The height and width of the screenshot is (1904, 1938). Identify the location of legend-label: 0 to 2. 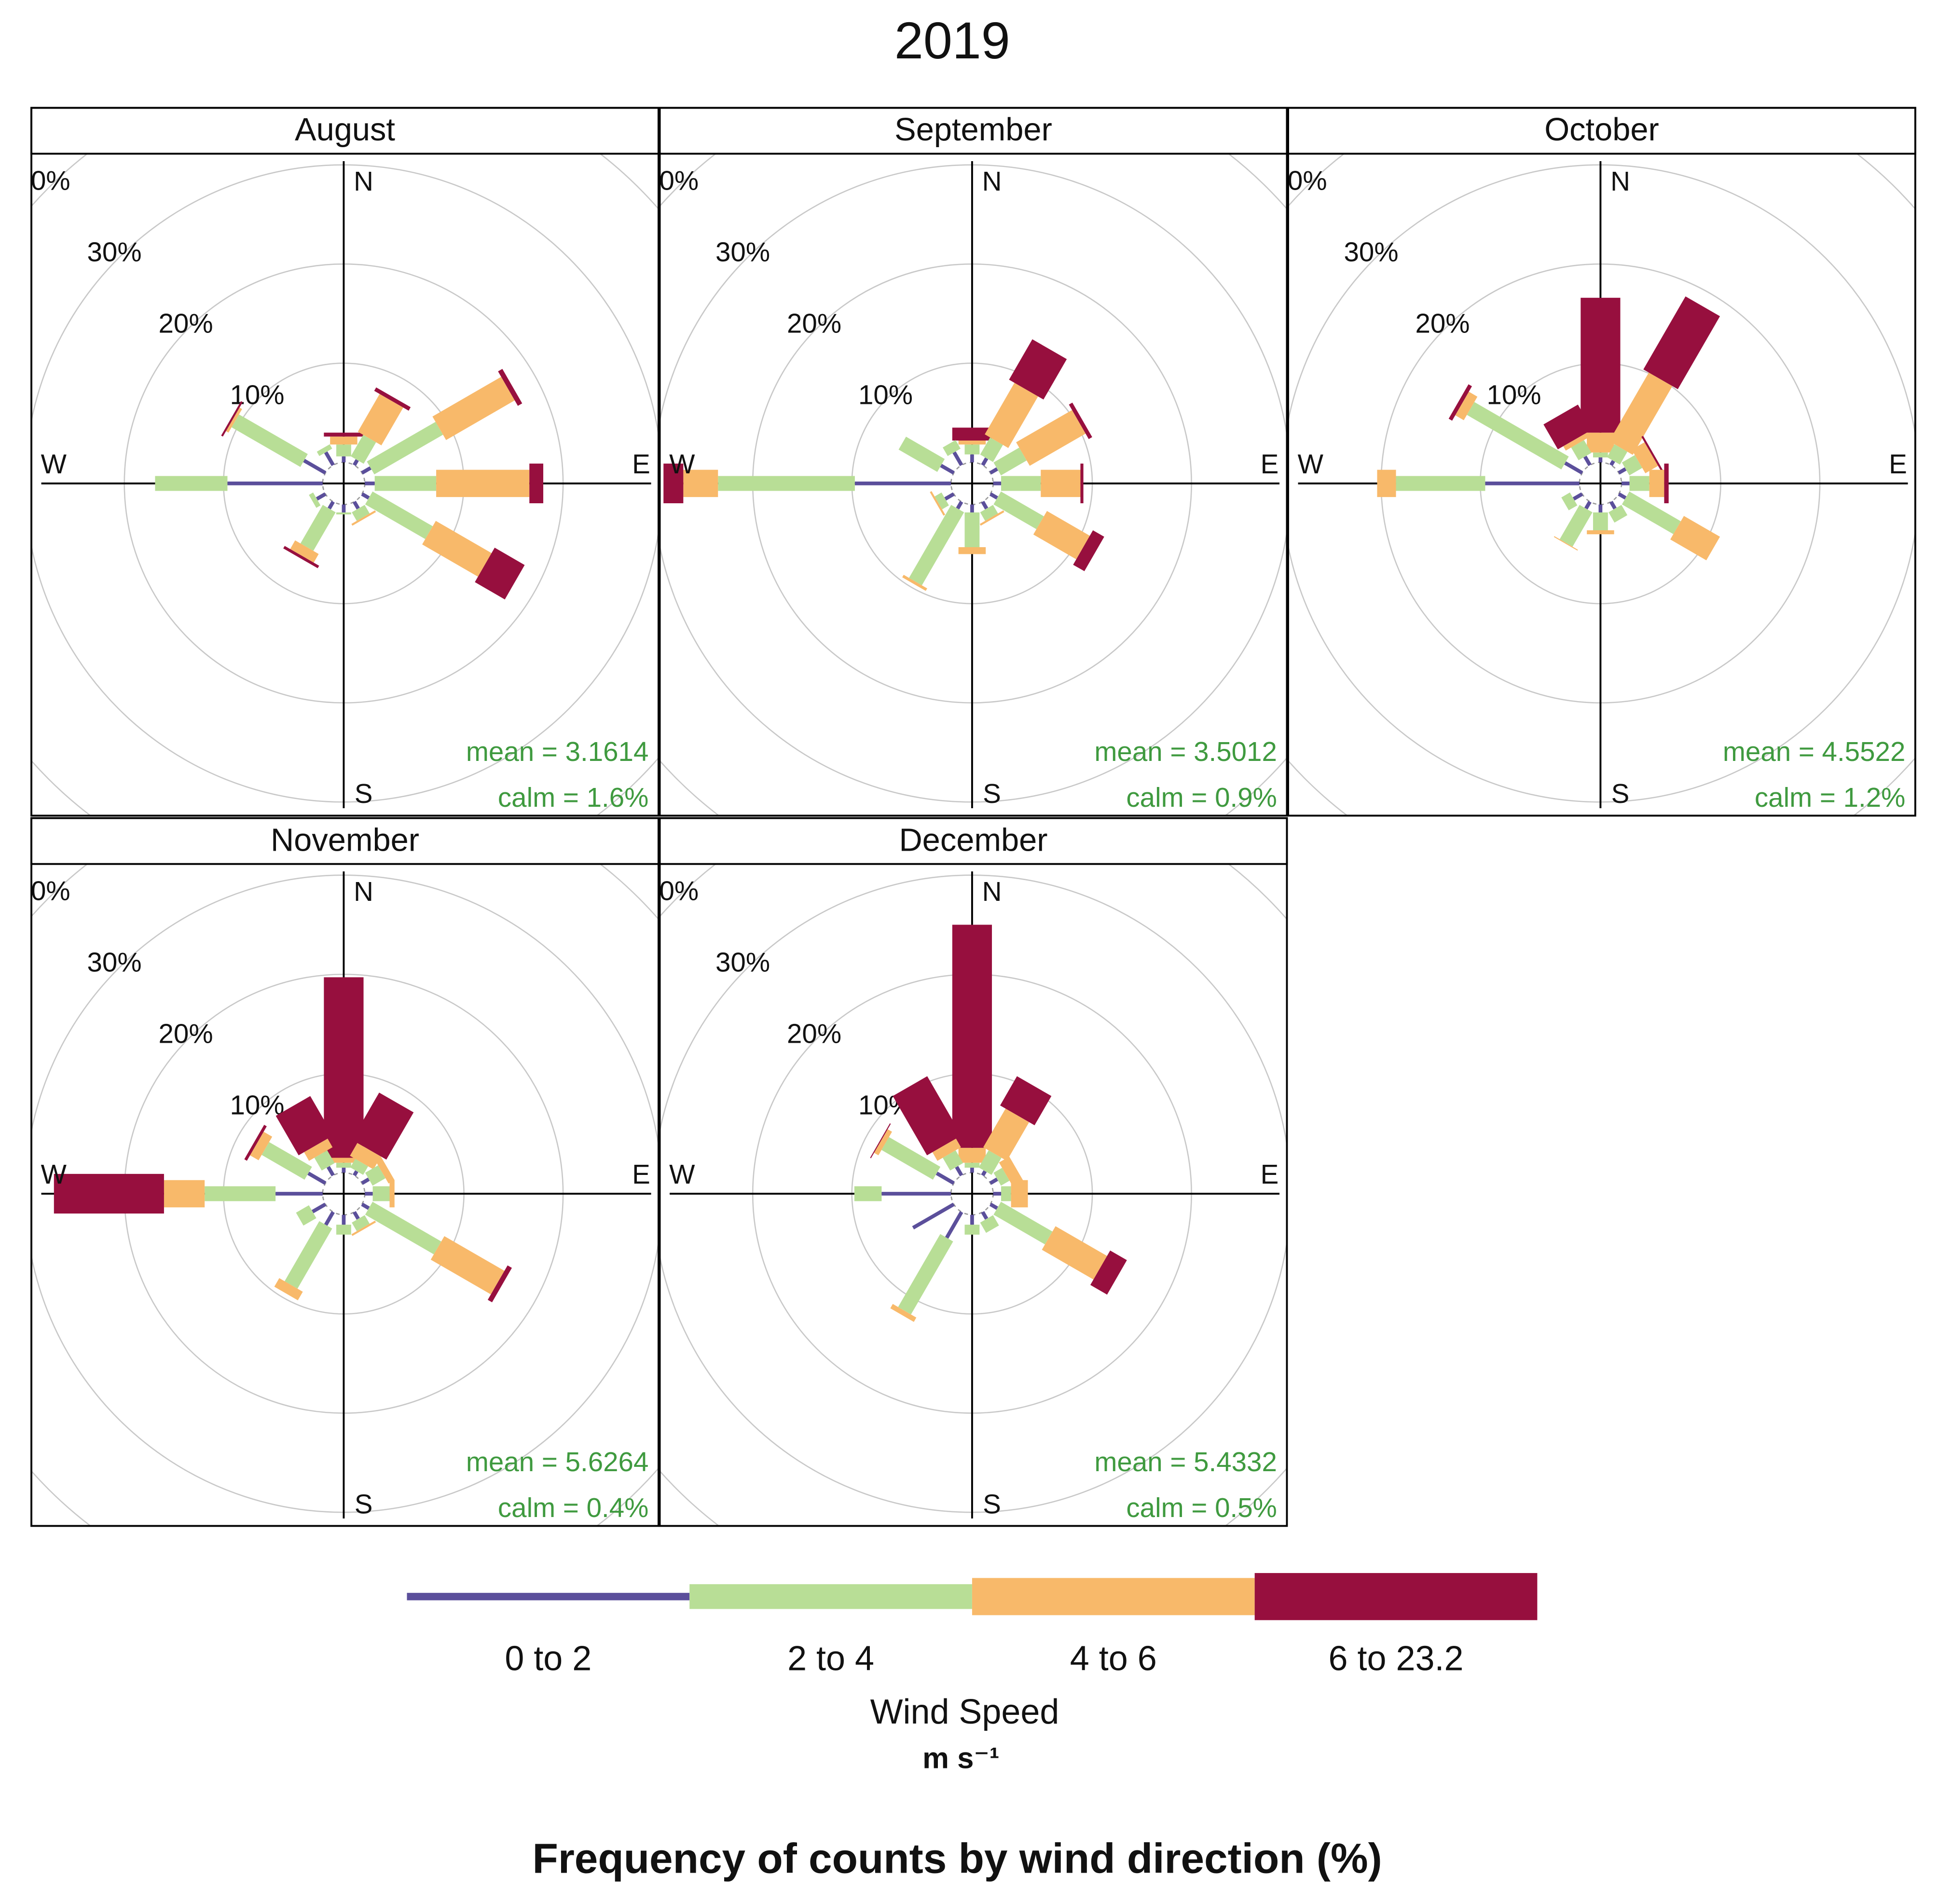
(548, 1659).